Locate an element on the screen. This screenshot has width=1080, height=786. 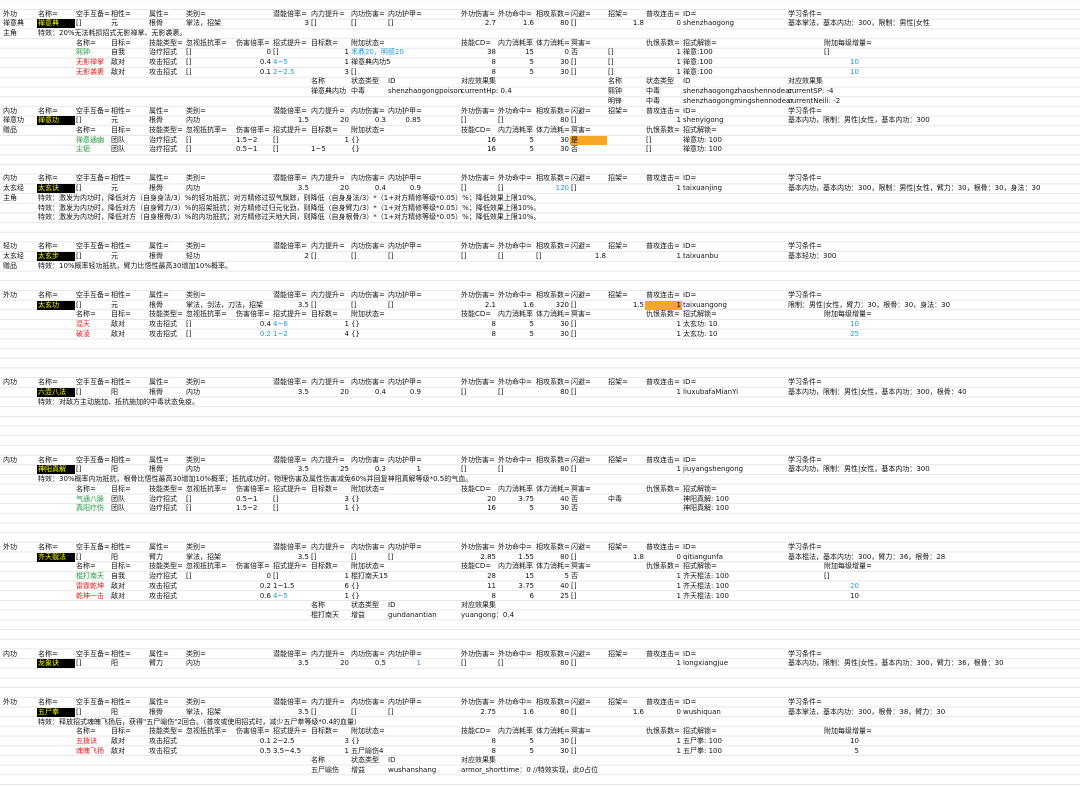
cell: 招式解锁= is located at coordinates (700, 314).